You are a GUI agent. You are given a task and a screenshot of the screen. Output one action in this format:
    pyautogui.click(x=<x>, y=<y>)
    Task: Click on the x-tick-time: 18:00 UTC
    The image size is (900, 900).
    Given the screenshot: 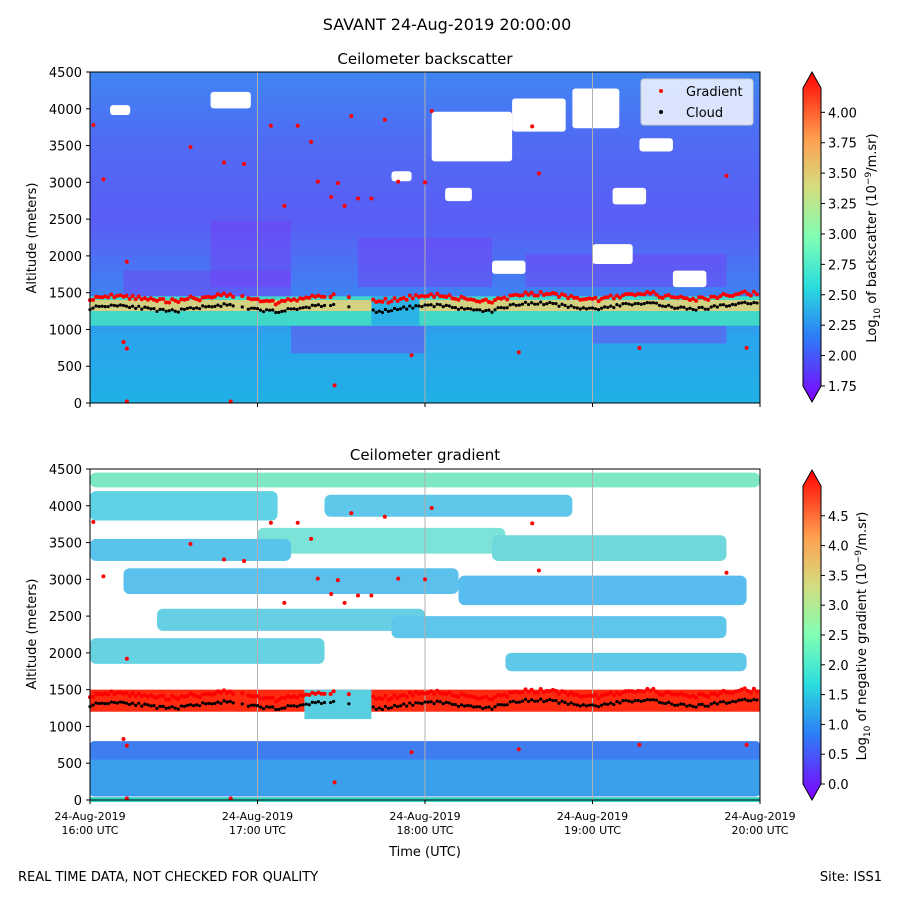 What is the action you would take?
    pyautogui.click(x=424, y=830)
    